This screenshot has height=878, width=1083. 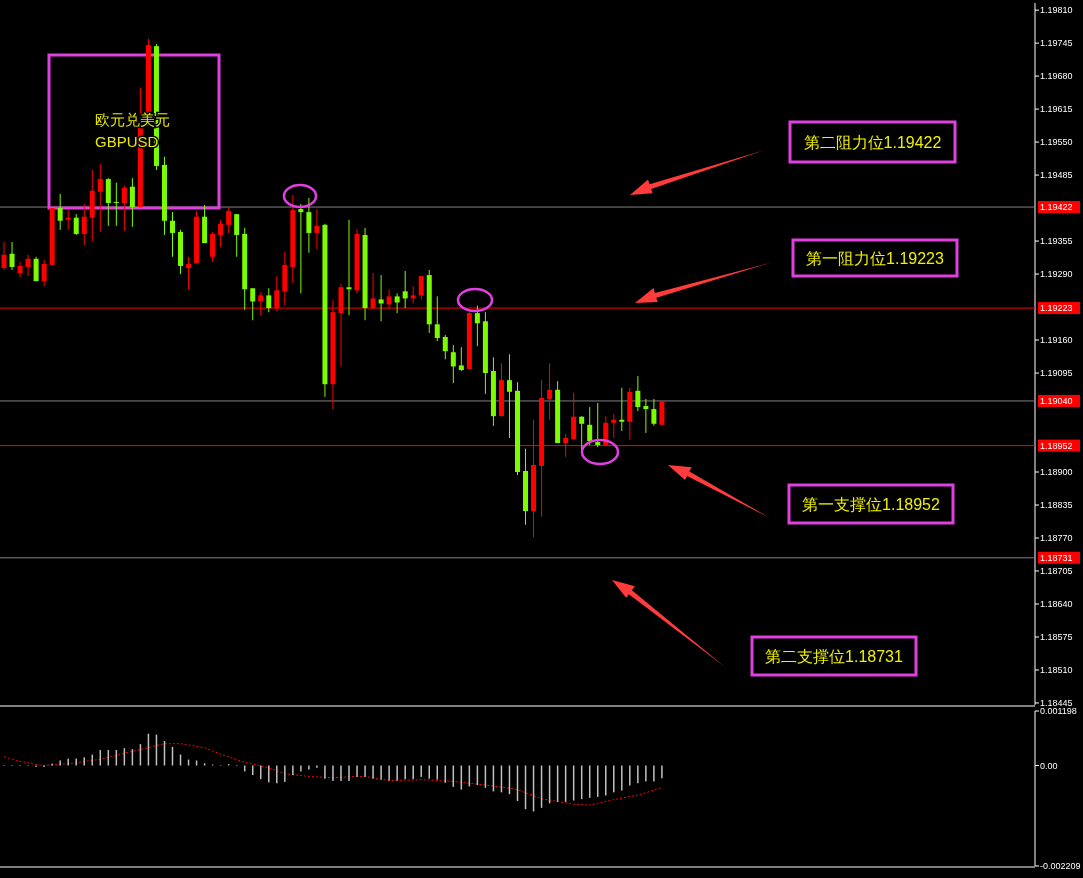 What do you see at coordinates (1056, 10) in the screenshot?
I see `y-tick-label: 1.19810` at bounding box center [1056, 10].